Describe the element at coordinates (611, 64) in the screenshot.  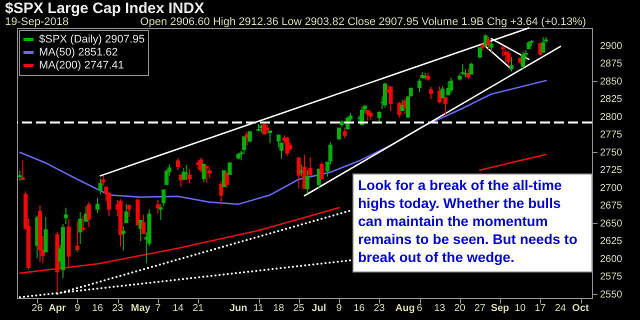
I see `y-tick-label: 2875` at that location.